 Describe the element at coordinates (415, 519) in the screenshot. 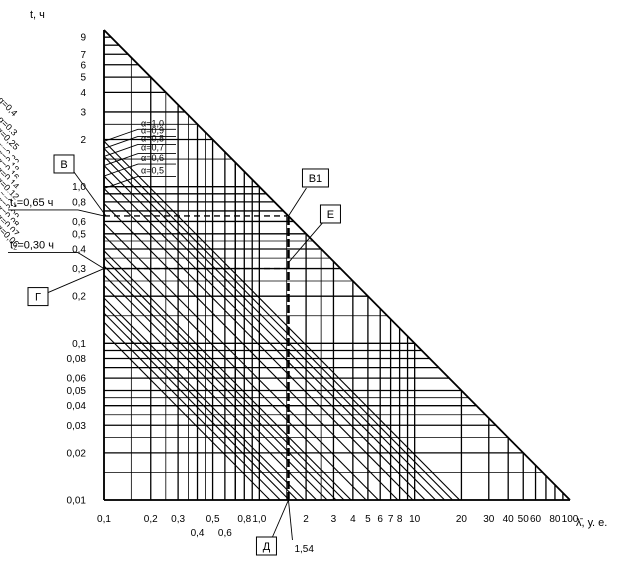

I see `x-tick-label: 10` at that location.